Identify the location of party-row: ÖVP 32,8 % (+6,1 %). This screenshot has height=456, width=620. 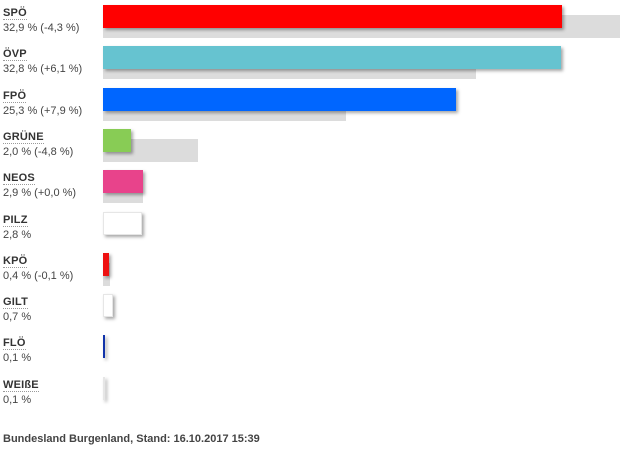
(310, 65).